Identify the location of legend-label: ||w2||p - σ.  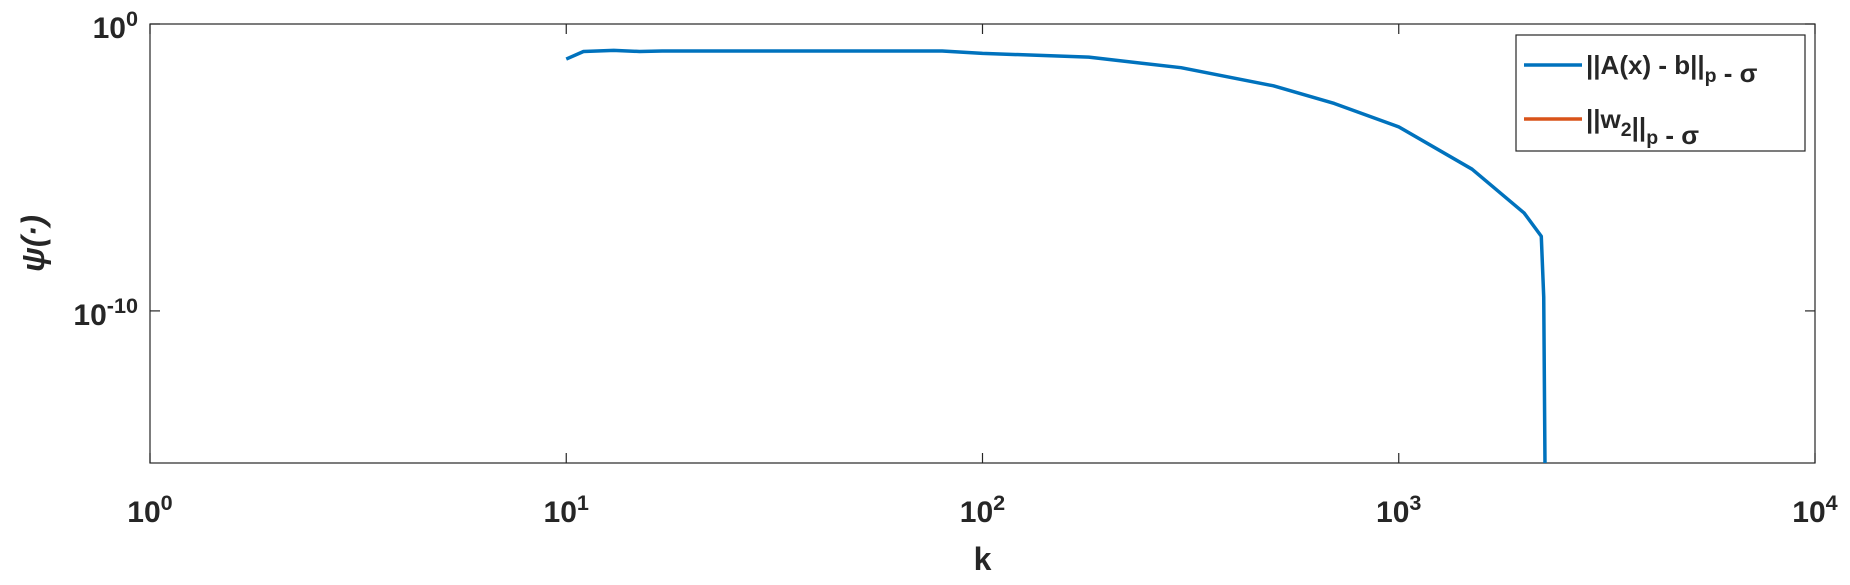
(1642, 127).